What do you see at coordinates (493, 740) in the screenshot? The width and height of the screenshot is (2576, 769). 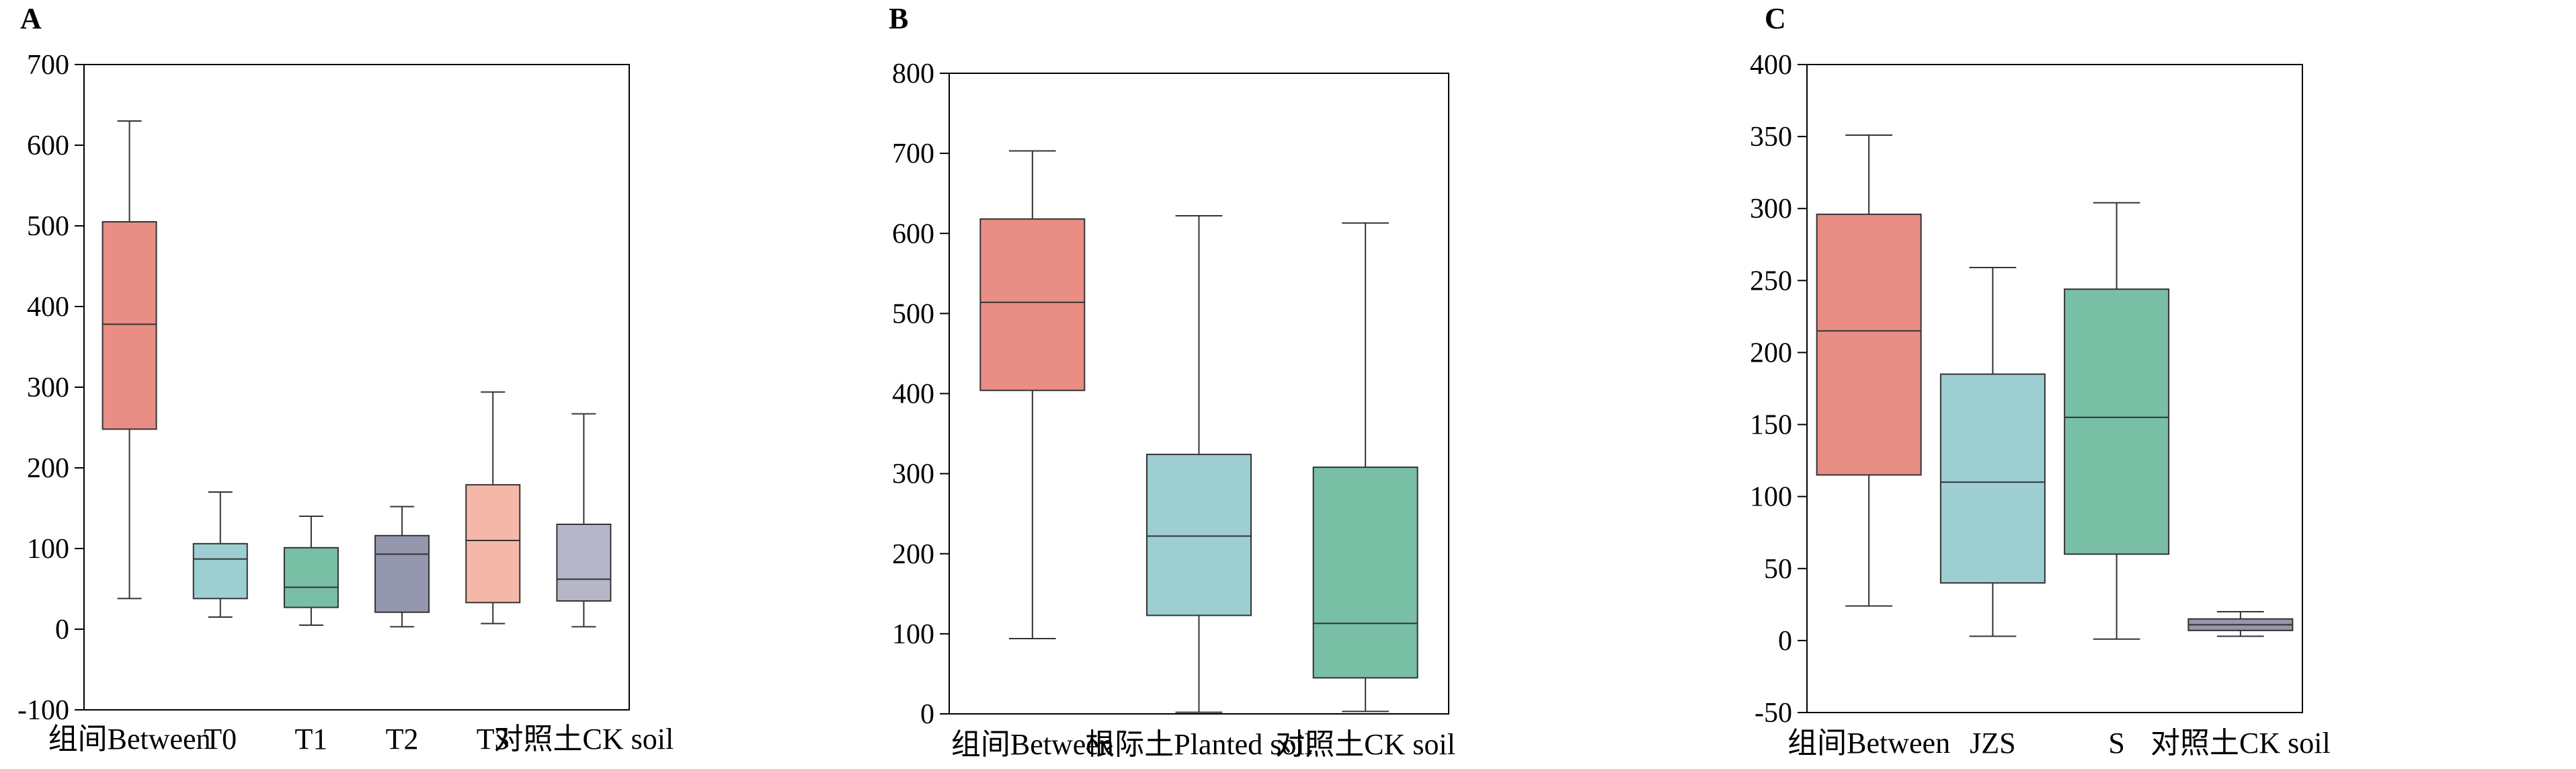 I see `x-category-label: T3` at bounding box center [493, 740].